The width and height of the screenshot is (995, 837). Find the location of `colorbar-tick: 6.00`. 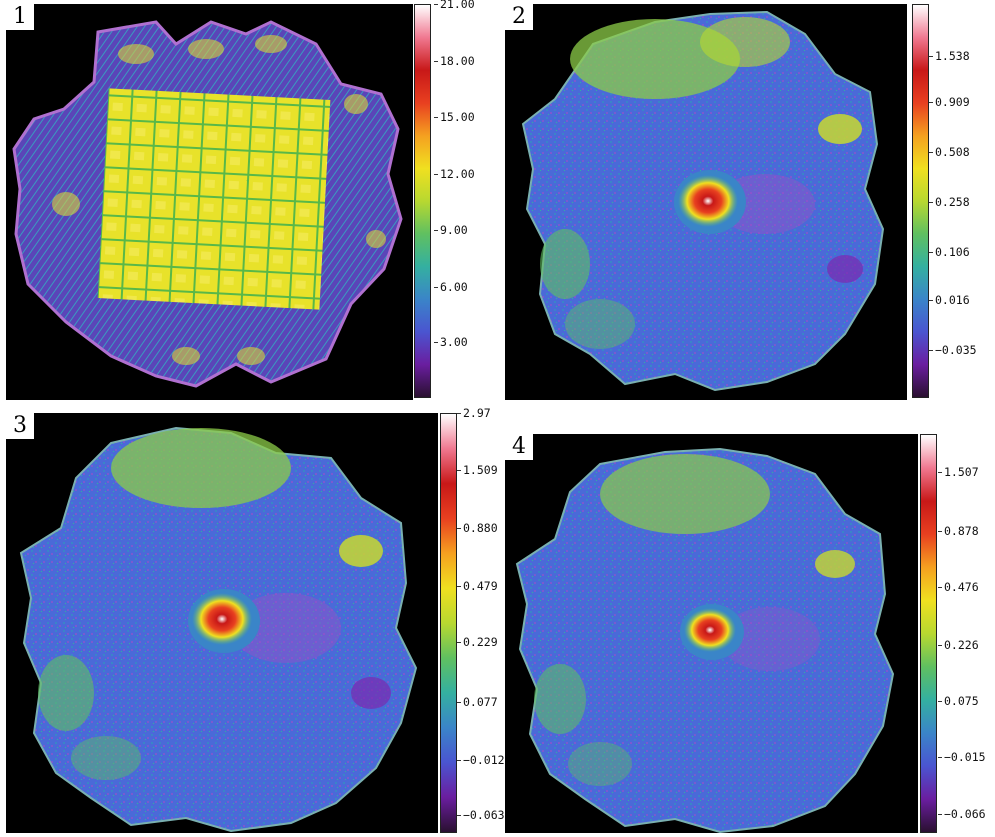

colorbar-tick: 6.00 is located at coordinates (451, 287).